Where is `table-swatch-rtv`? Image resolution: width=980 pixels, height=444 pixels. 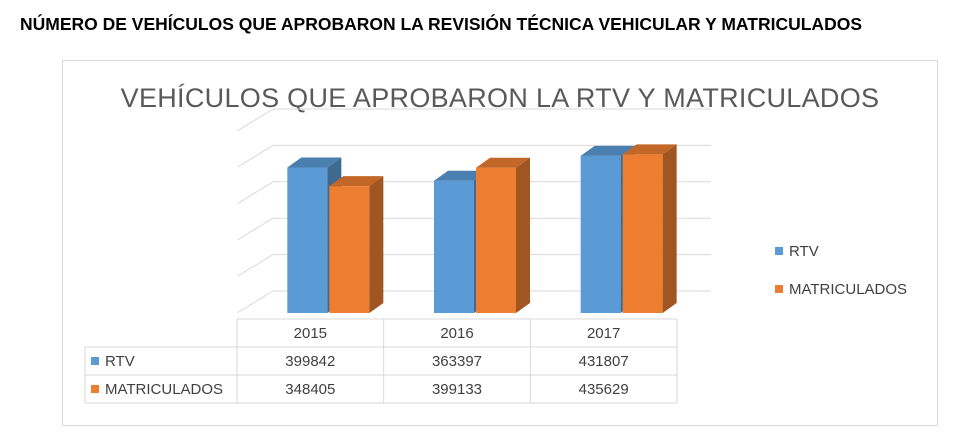 table-swatch-rtv is located at coordinates (95, 361).